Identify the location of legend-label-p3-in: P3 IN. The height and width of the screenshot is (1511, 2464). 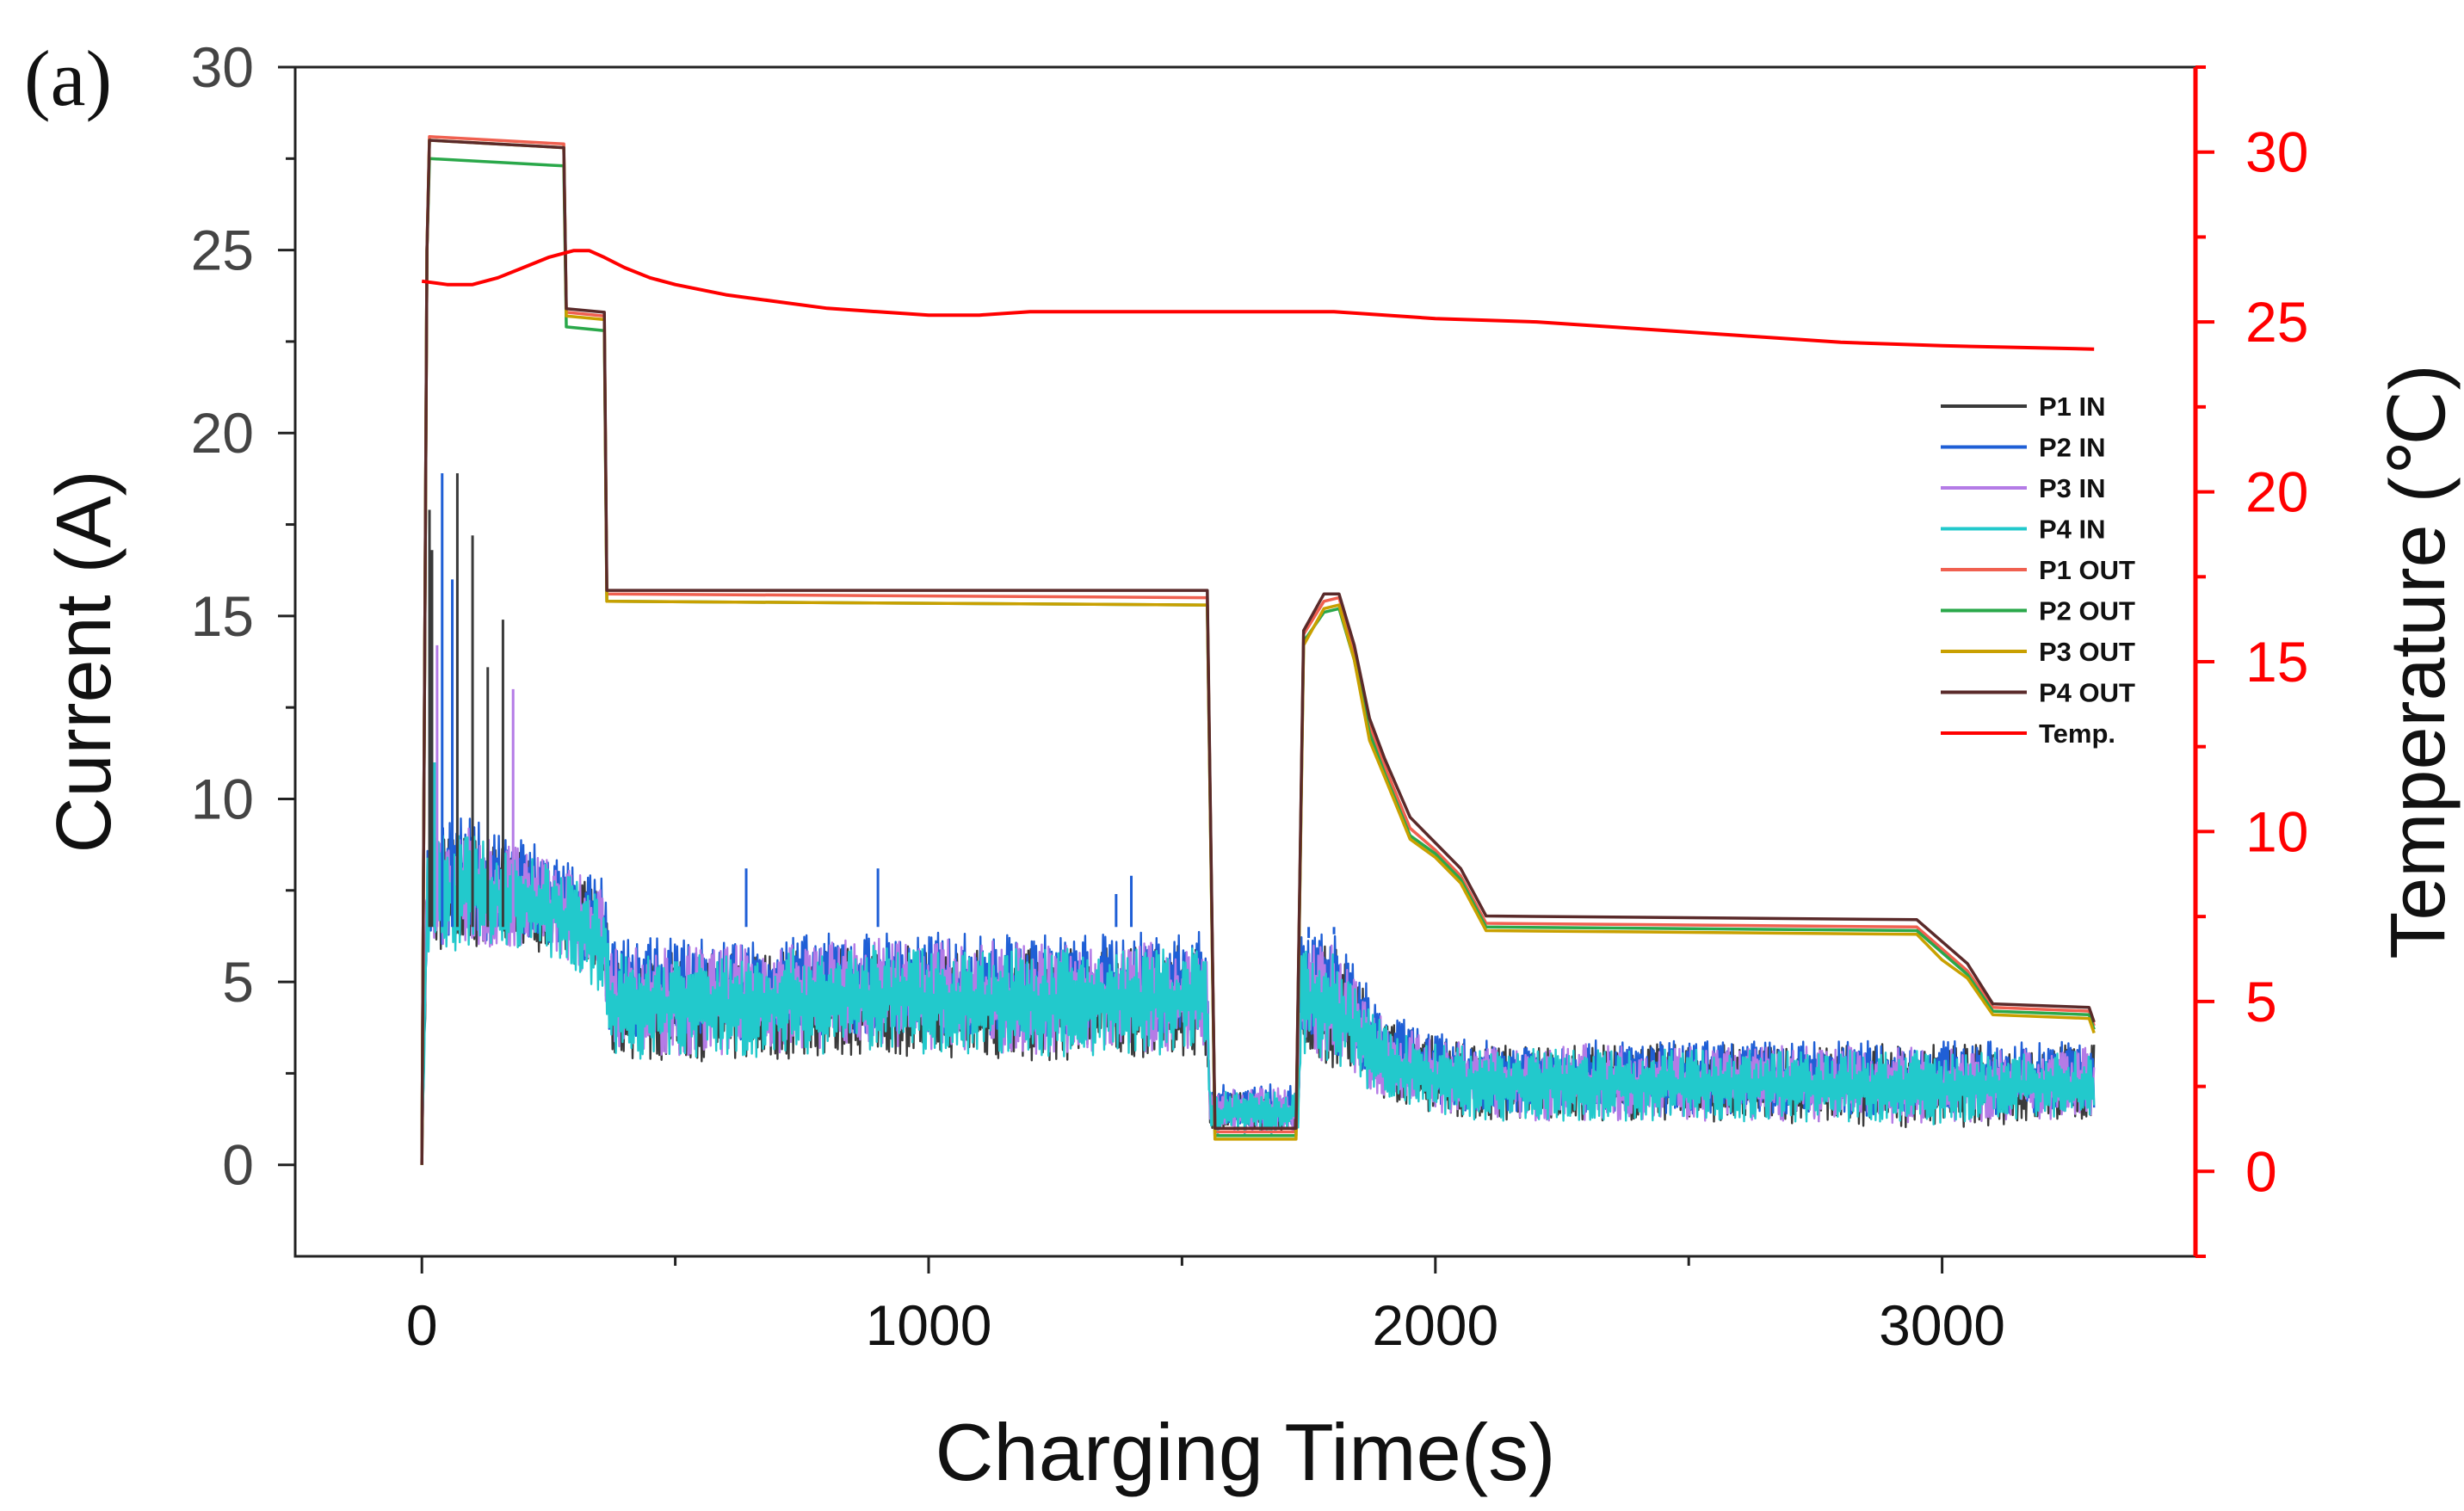
(2072, 488).